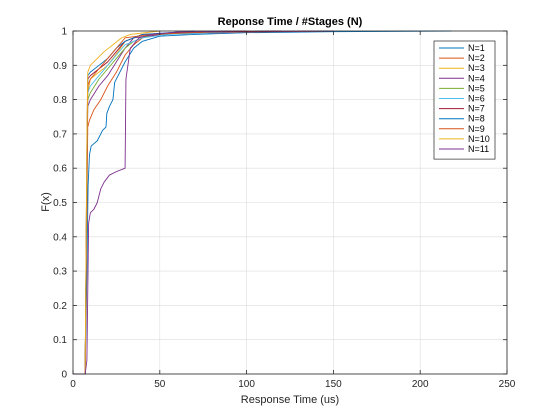 Image resolution: width=560 pixels, height=420 pixels. I want to click on legend-entry: N=9, so click(476, 129).